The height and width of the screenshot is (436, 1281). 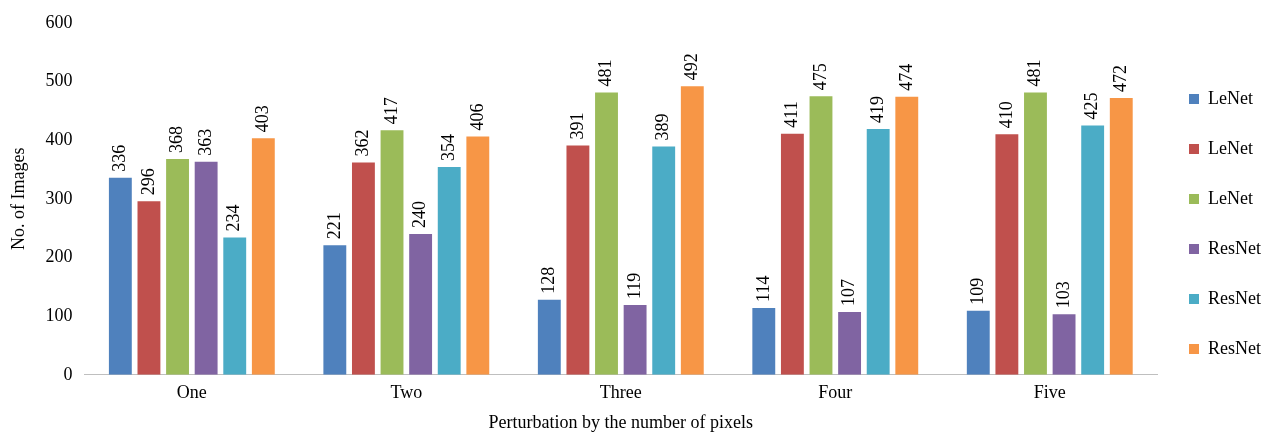 What do you see at coordinates (662, 127) in the screenshot?
I see `data-label: 389` at bounding box center [662, 127].